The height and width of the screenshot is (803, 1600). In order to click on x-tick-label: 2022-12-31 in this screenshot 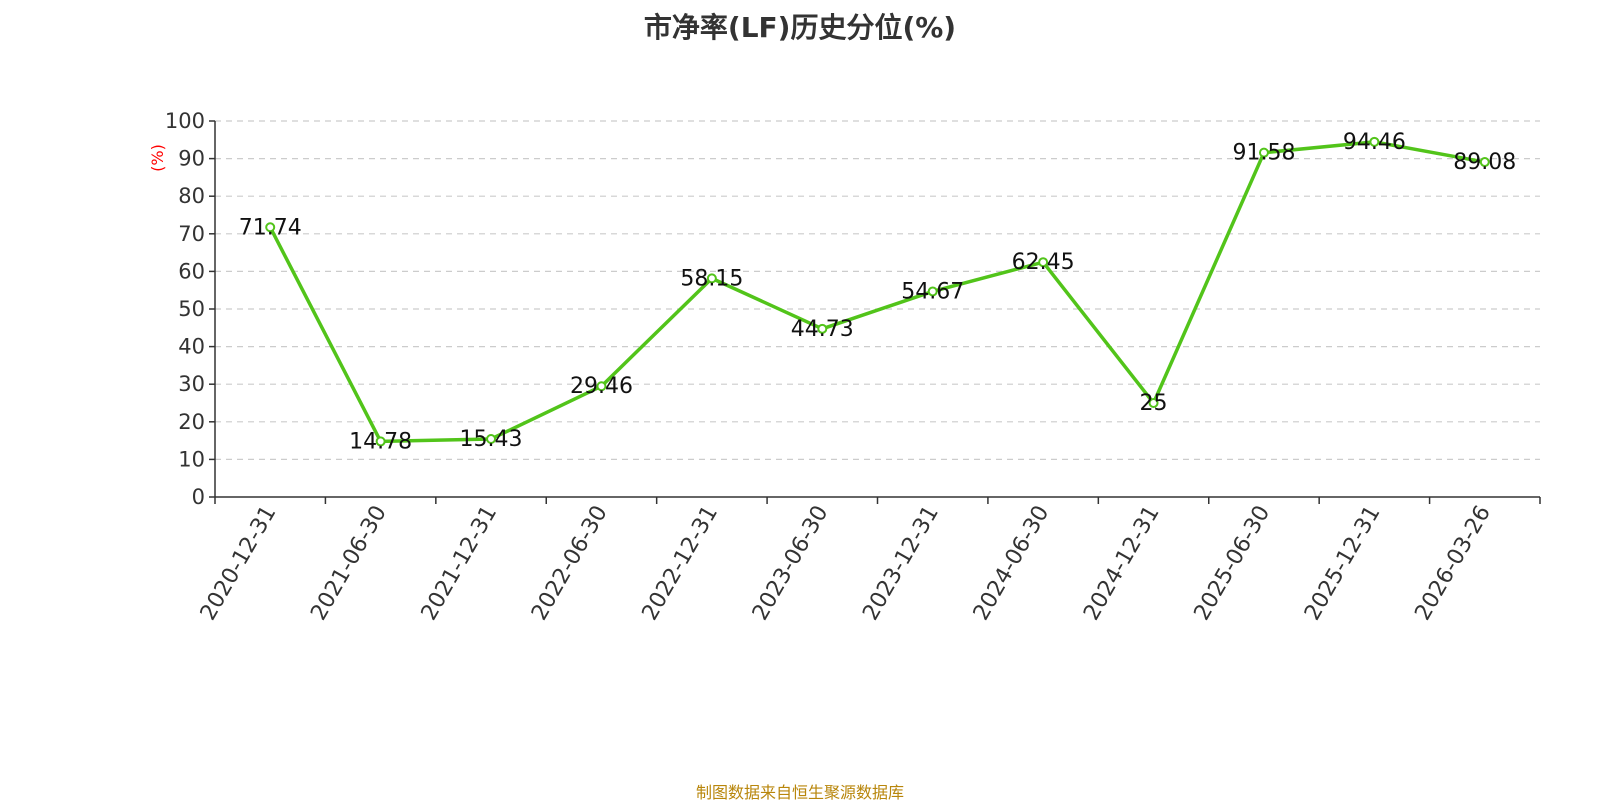, I will do `click(680, 563)`.